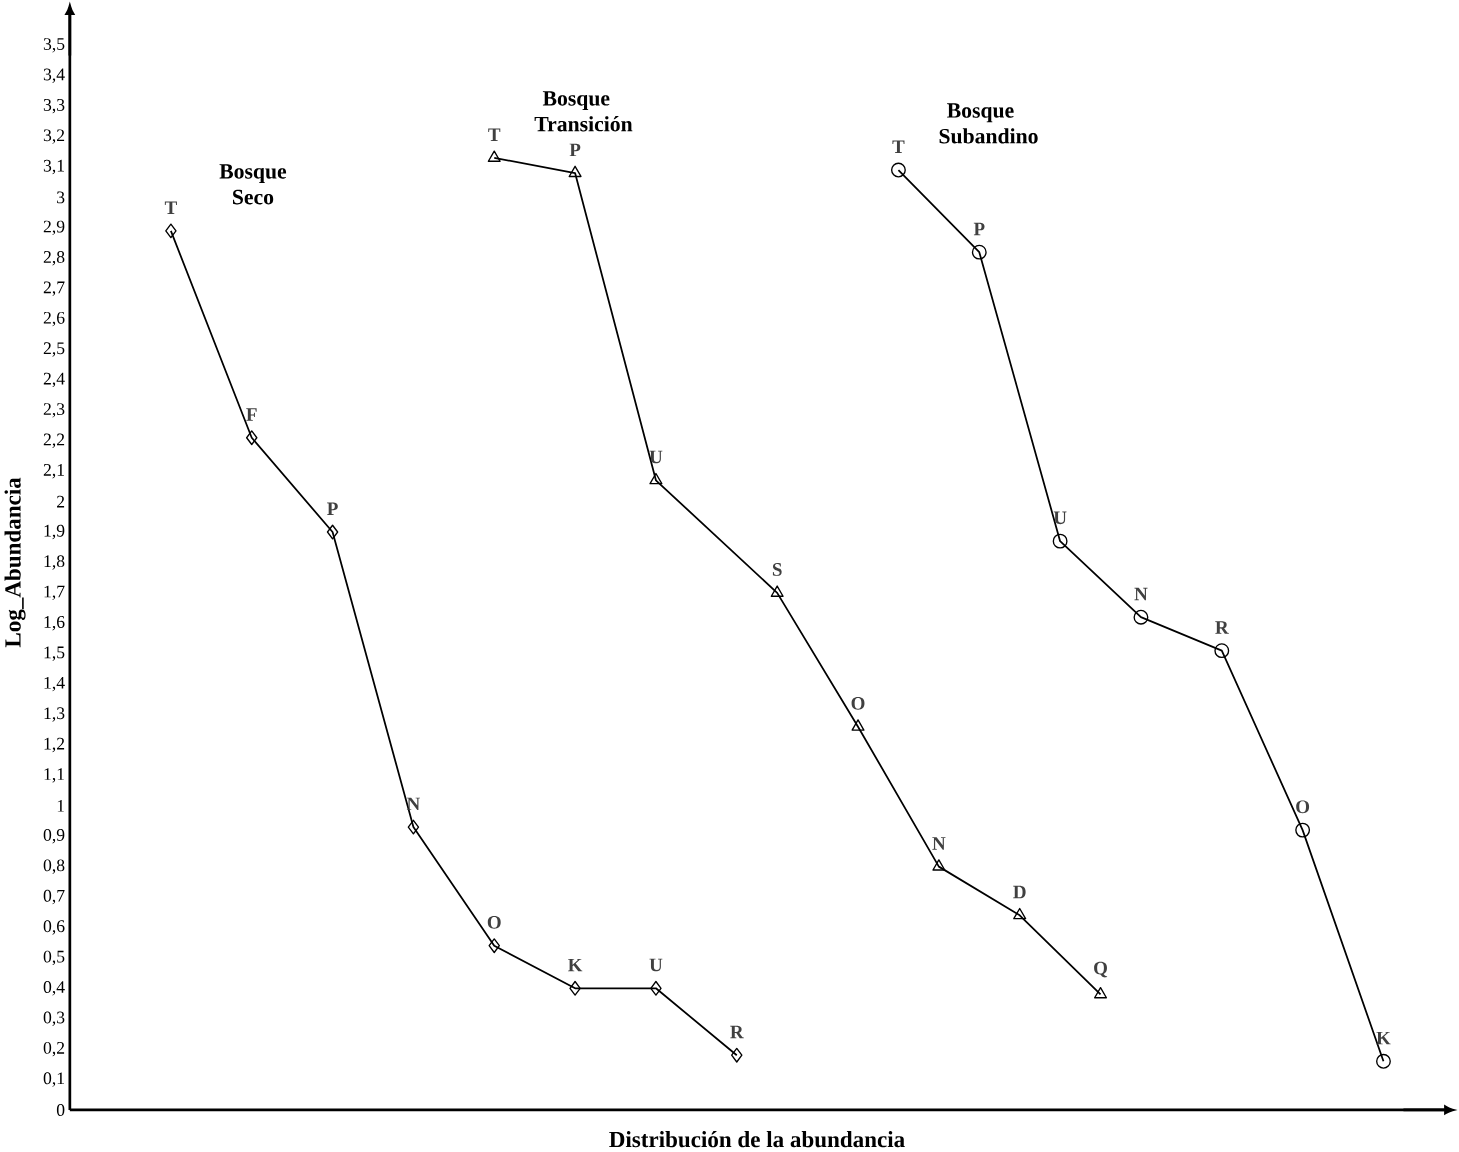 The image size is (1459, 1152). Describe the element at coordinates (54, 441) in the screenshot. I see `y-tick-label: 2,2` at that location.